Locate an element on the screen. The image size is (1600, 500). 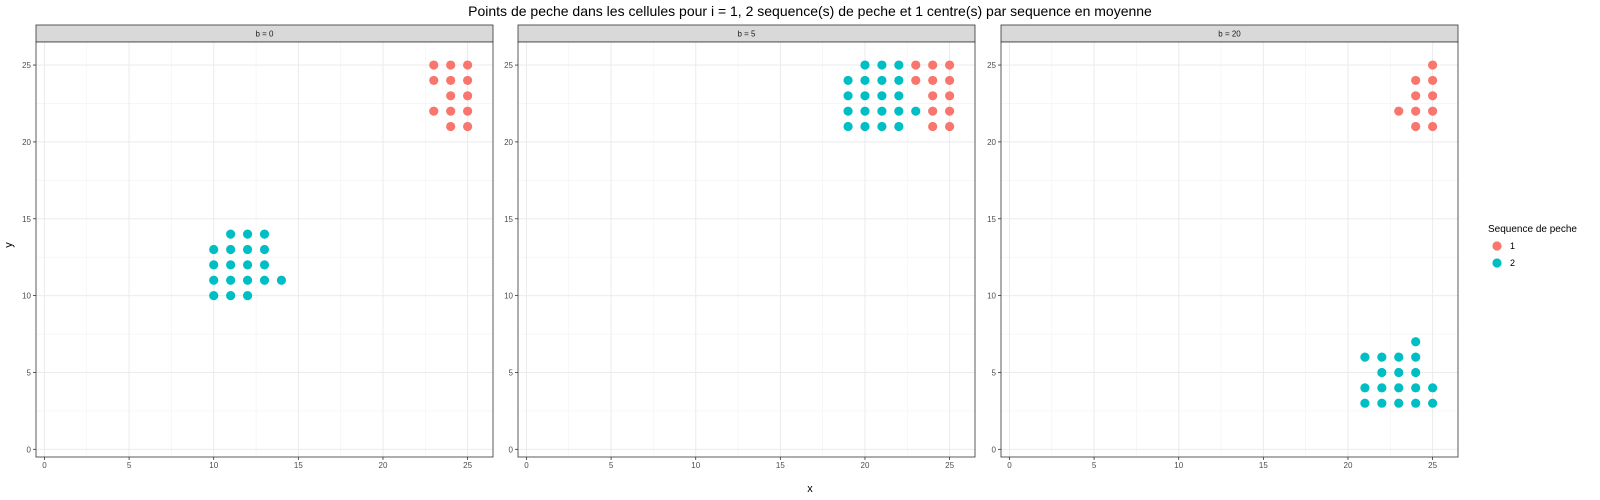
y-axis-title: y is located at coordinates (9, 245).